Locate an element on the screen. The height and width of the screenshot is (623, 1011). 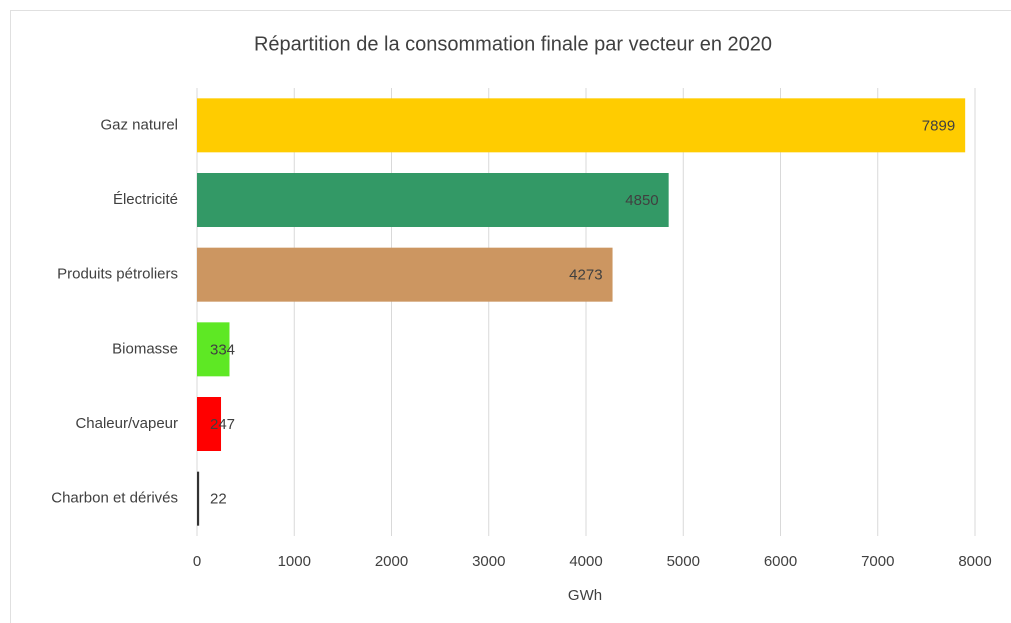
y-tick-label: Chaleur/vapeur is located at coordinates (126, 423).